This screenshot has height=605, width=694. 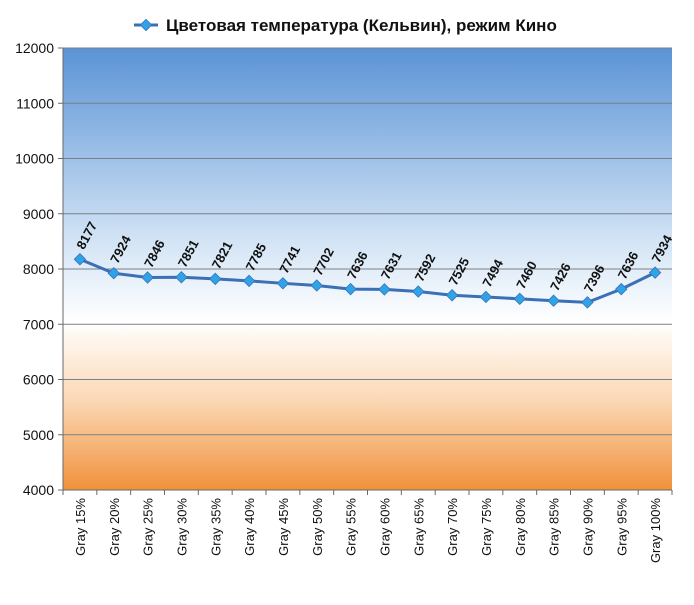 What do you see at coordinates (283, 527) in the screenshot?
I see `x-tick-label: Gray 45%` at bounding box center [283, 527].